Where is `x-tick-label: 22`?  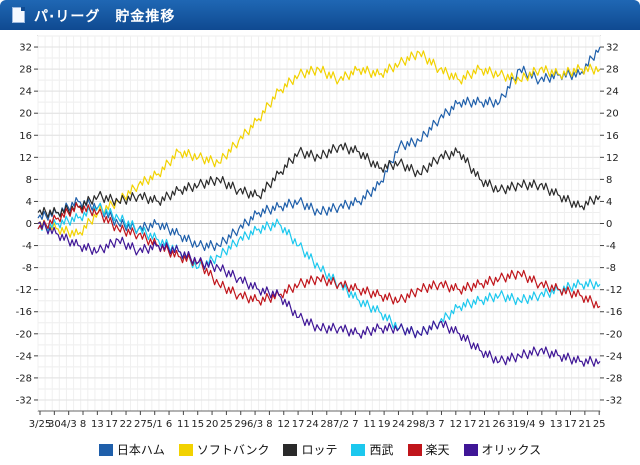
x-tick-label: 22 is located at coordinates (126, 424).